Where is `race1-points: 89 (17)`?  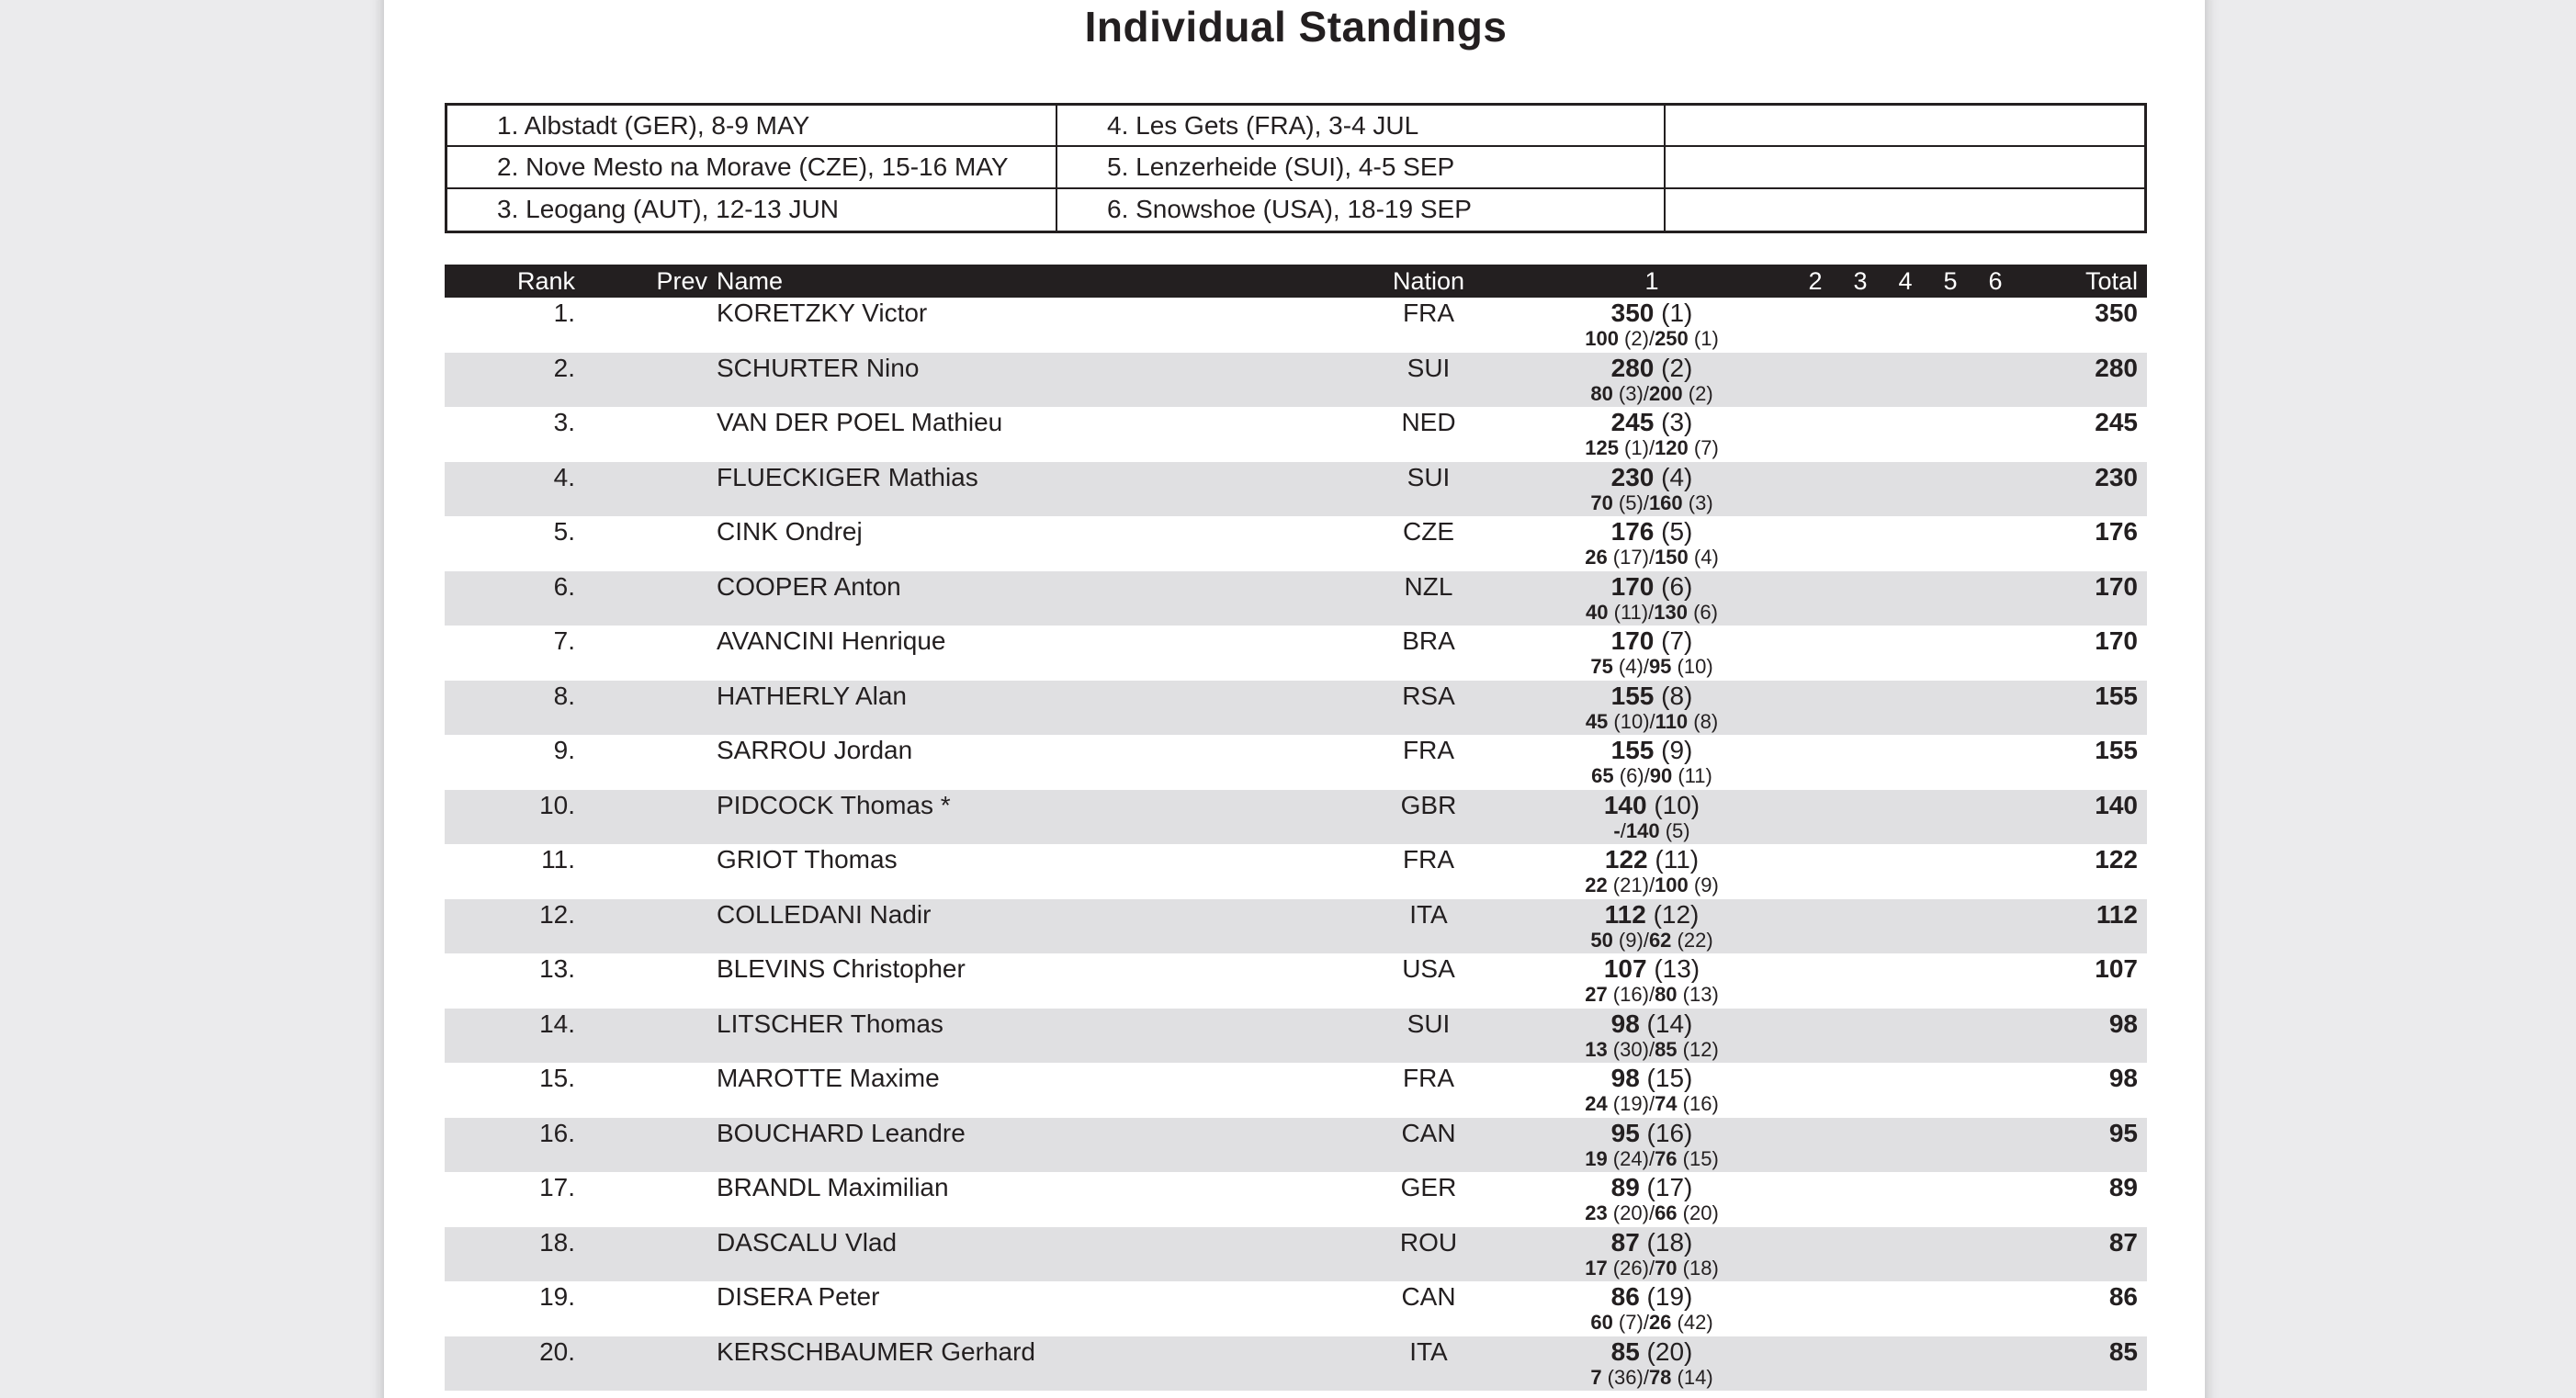 race1-points: 89 (17) is located at coordinates (1651, 1188).